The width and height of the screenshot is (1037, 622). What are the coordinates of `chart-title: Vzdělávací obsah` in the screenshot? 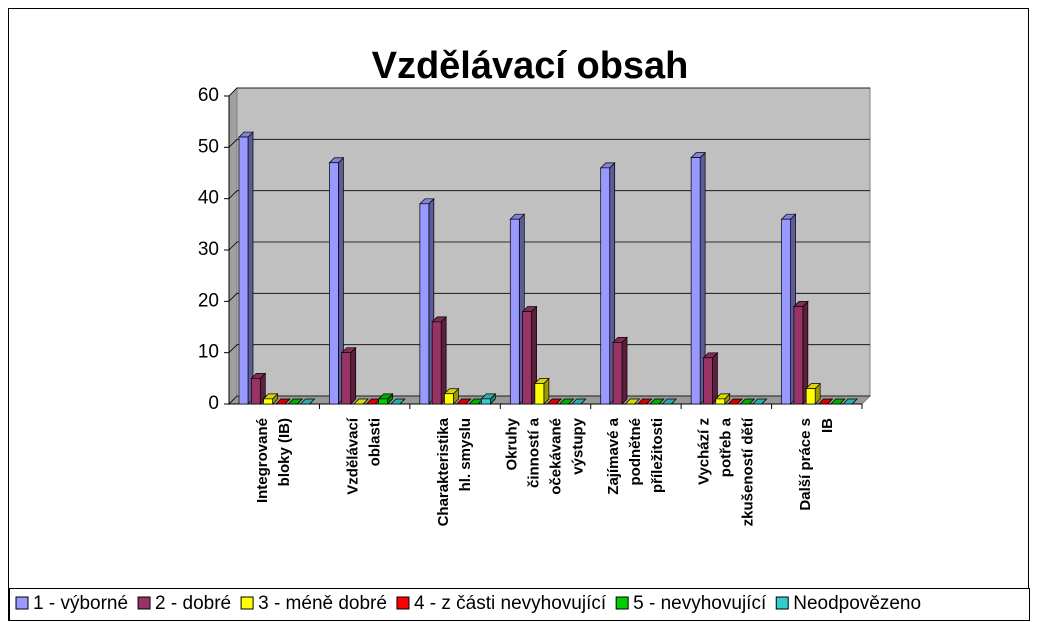 It's located at (530, 66).